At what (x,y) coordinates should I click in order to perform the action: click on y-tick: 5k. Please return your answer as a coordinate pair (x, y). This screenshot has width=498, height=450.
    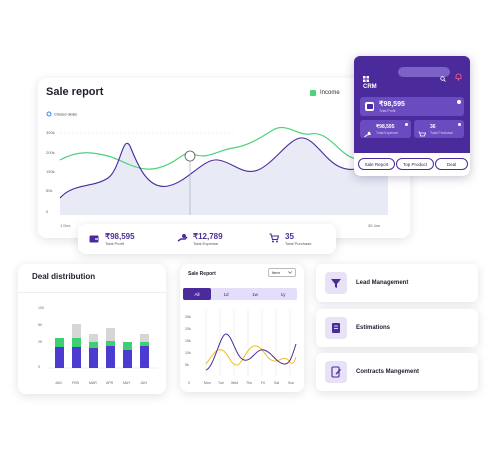
    Looking at the image, I should click on (187, 365).